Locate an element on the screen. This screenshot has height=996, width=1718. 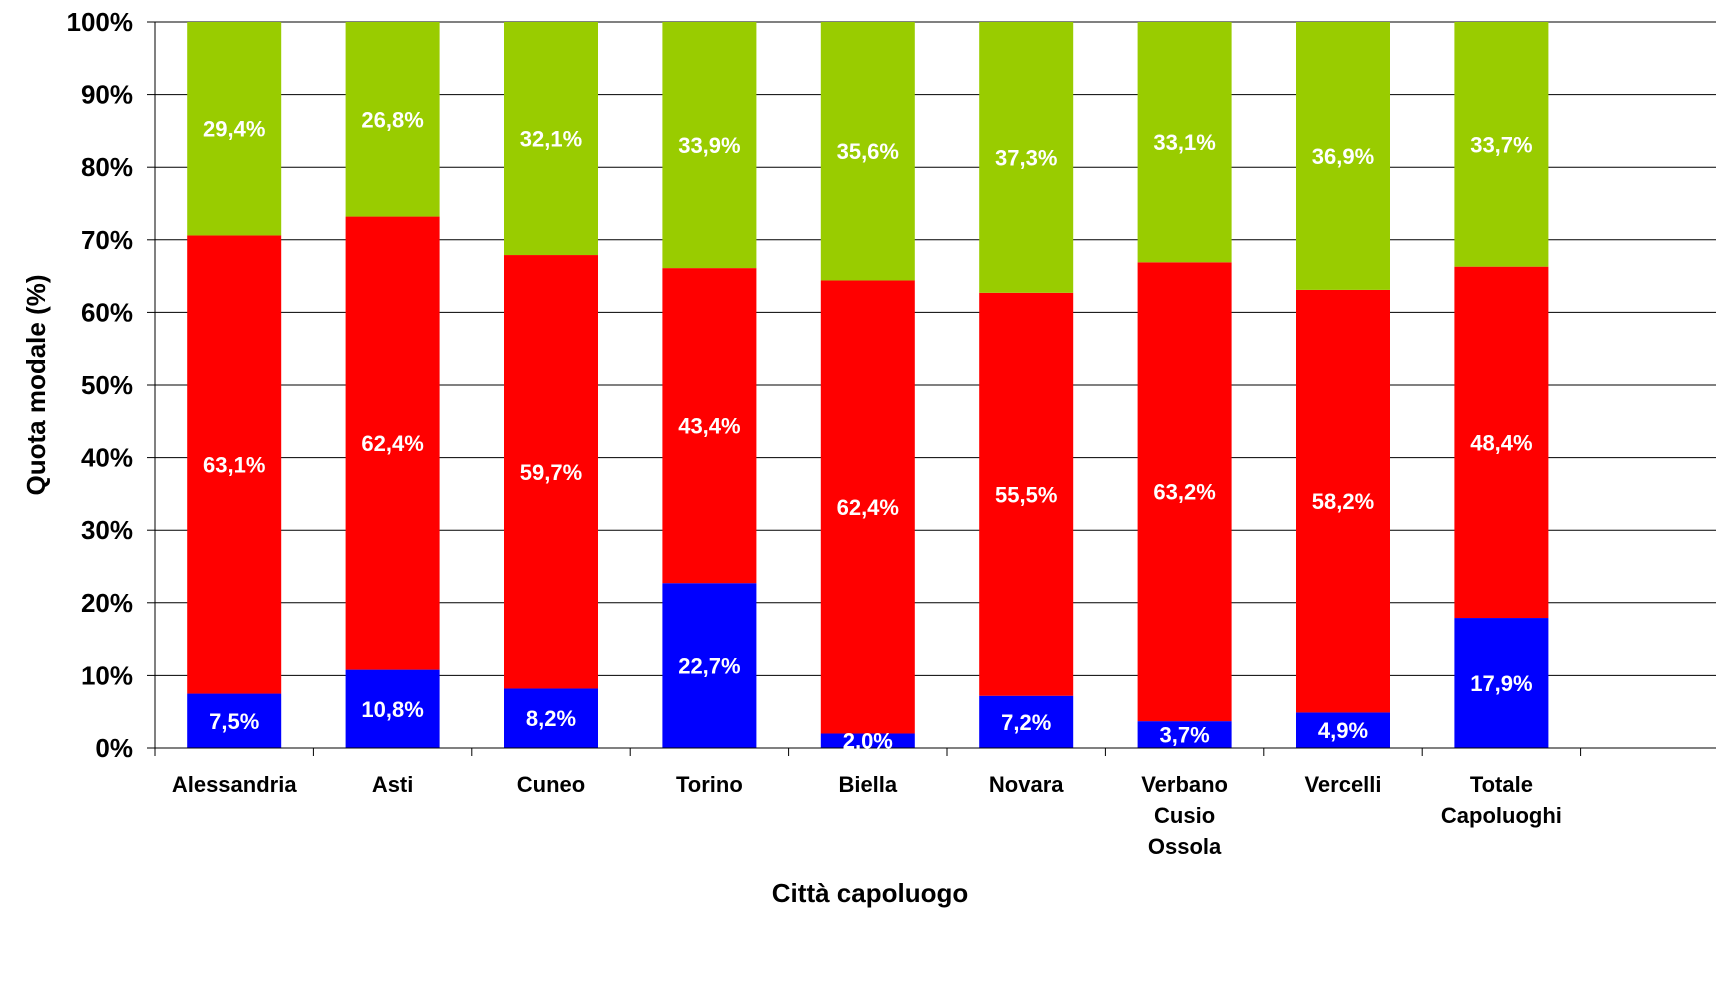
data-label: 17,9% is located at coordinates (1501, 683).